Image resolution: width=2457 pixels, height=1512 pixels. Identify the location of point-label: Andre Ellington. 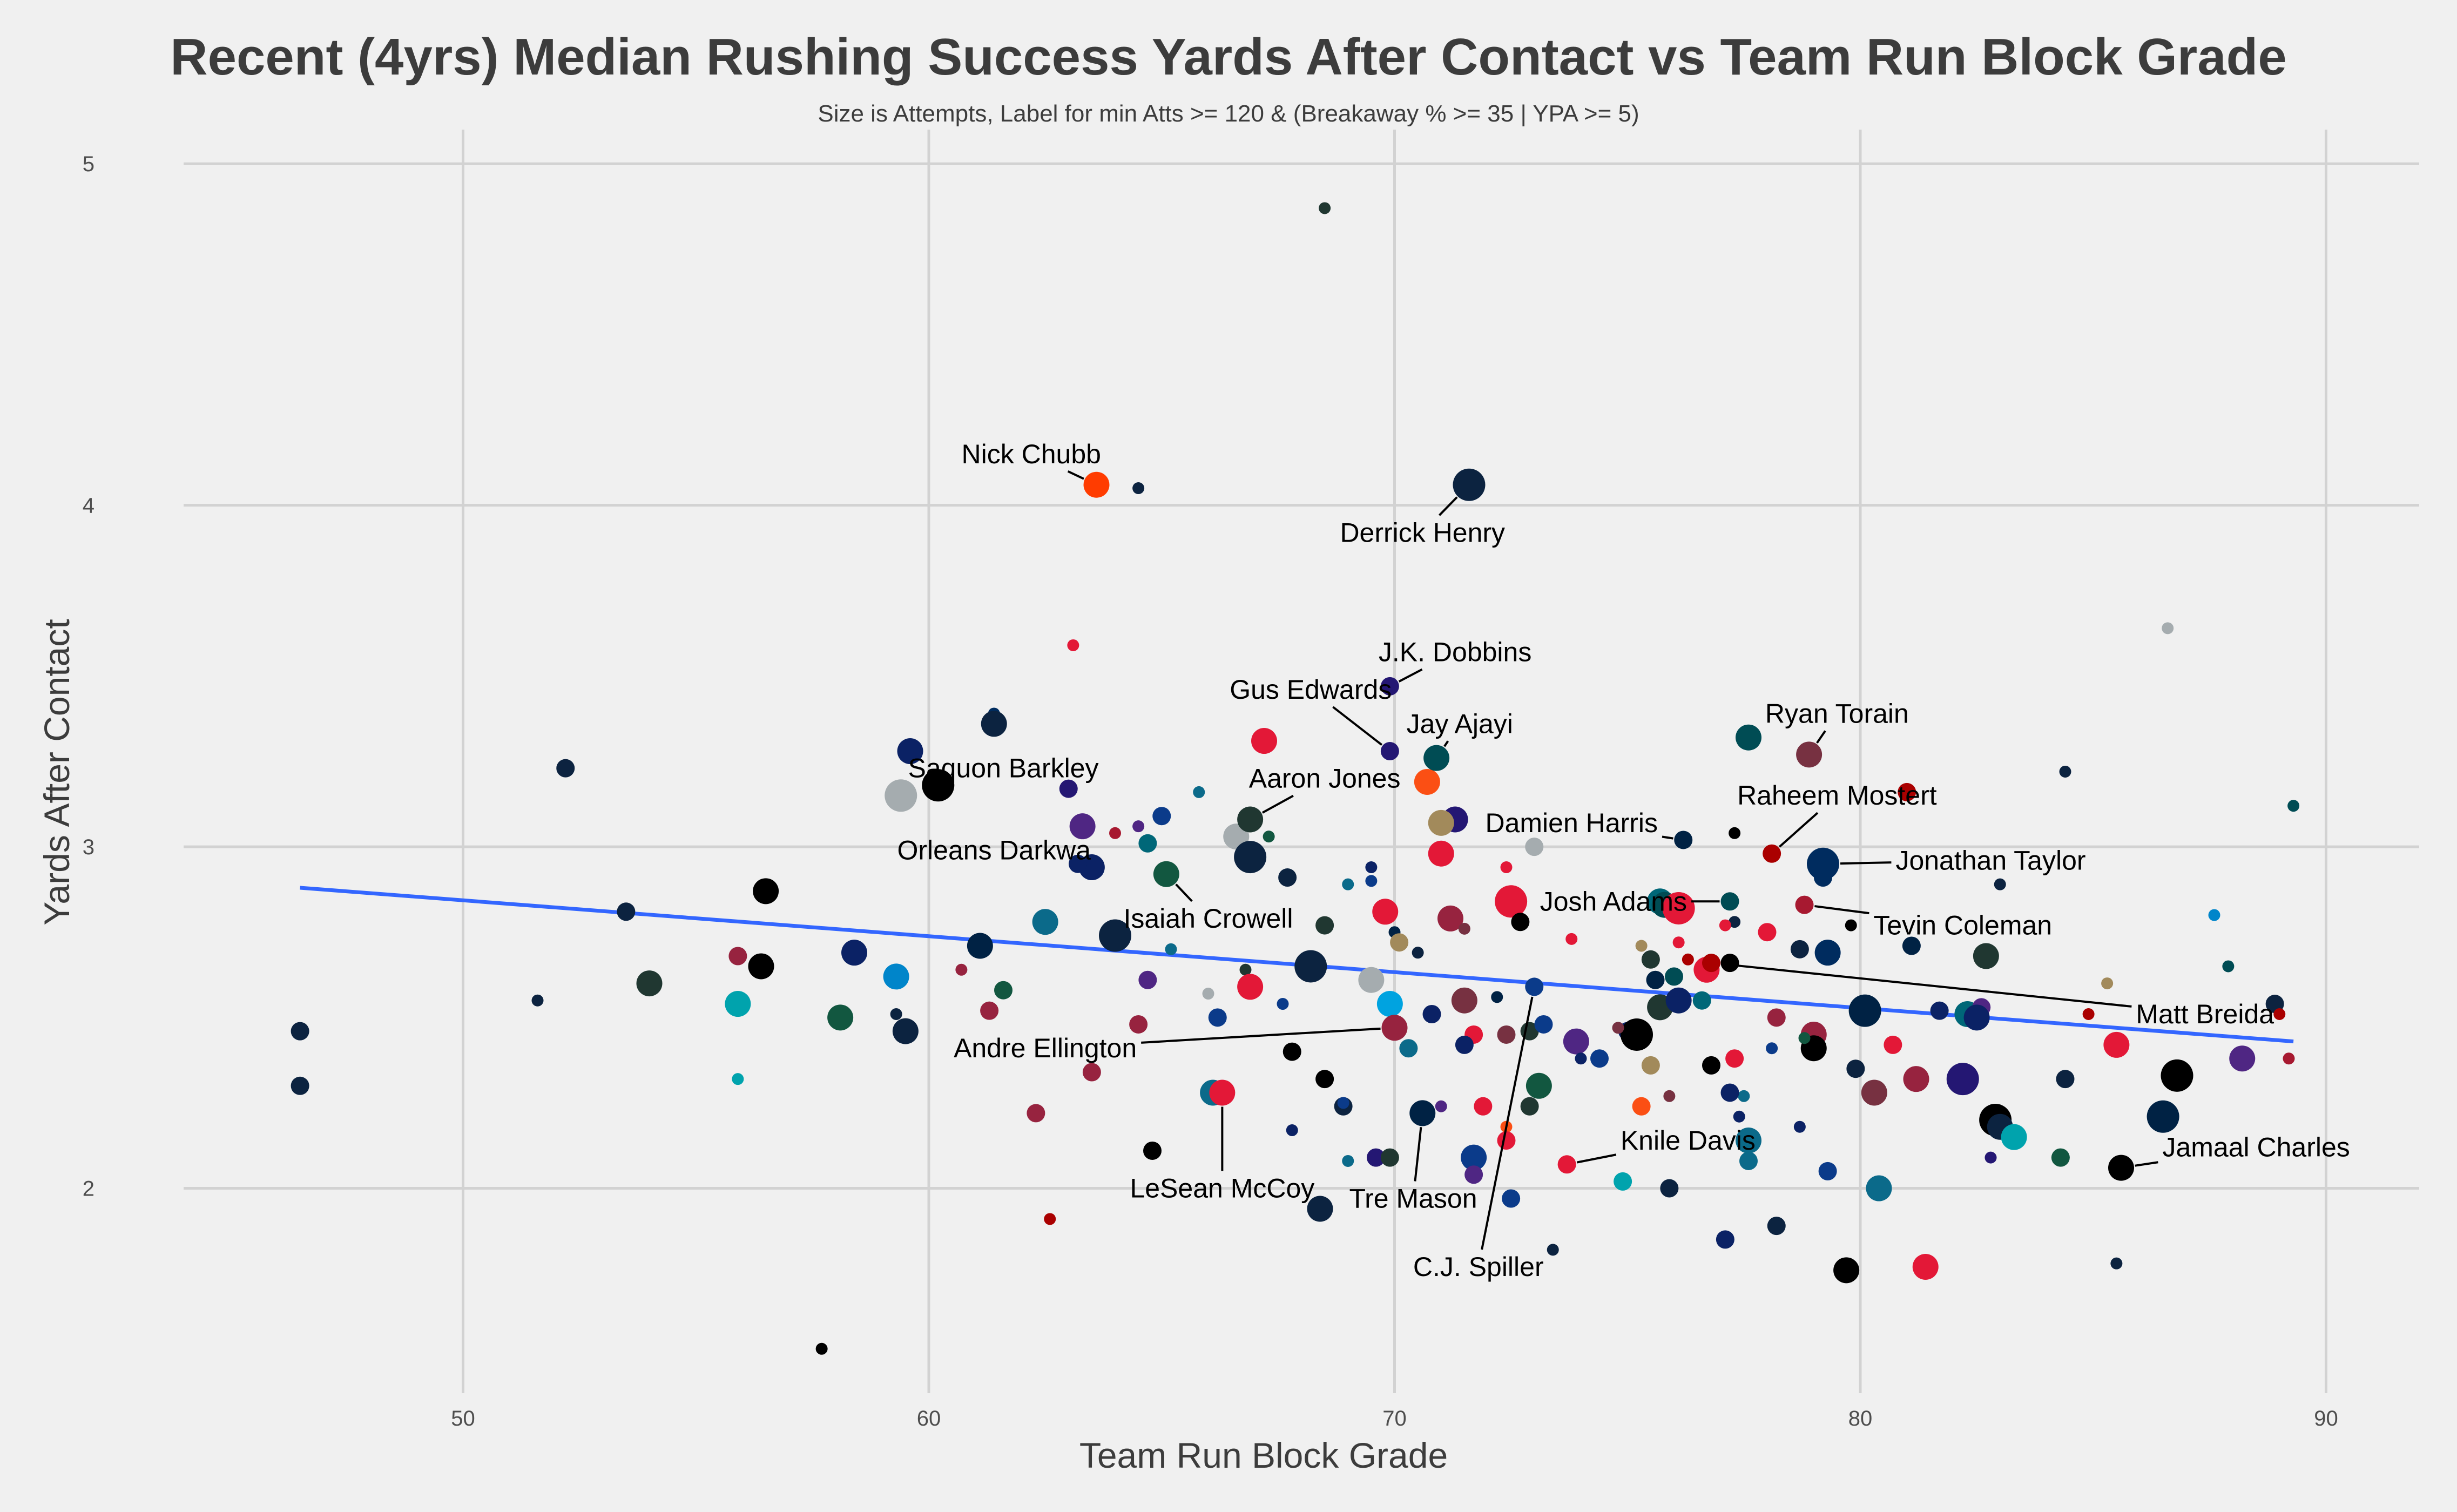
(1045, 1048).